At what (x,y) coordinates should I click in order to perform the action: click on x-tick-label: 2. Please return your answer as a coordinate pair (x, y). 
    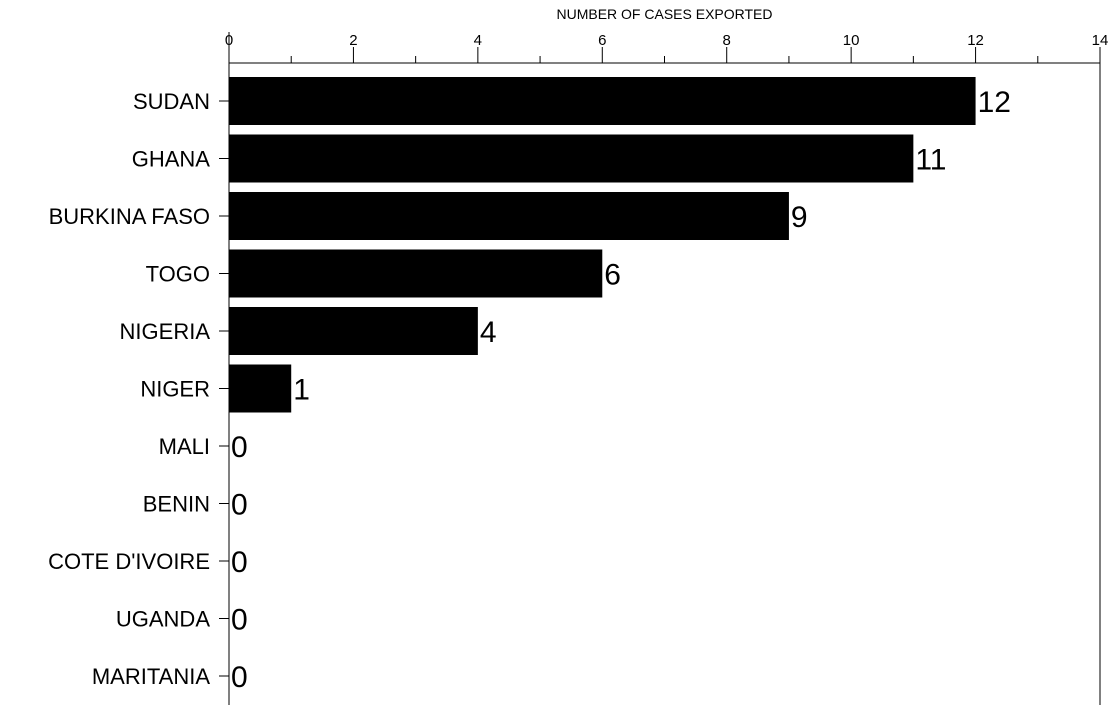
    Looking at the image, I should click on (353, 40).